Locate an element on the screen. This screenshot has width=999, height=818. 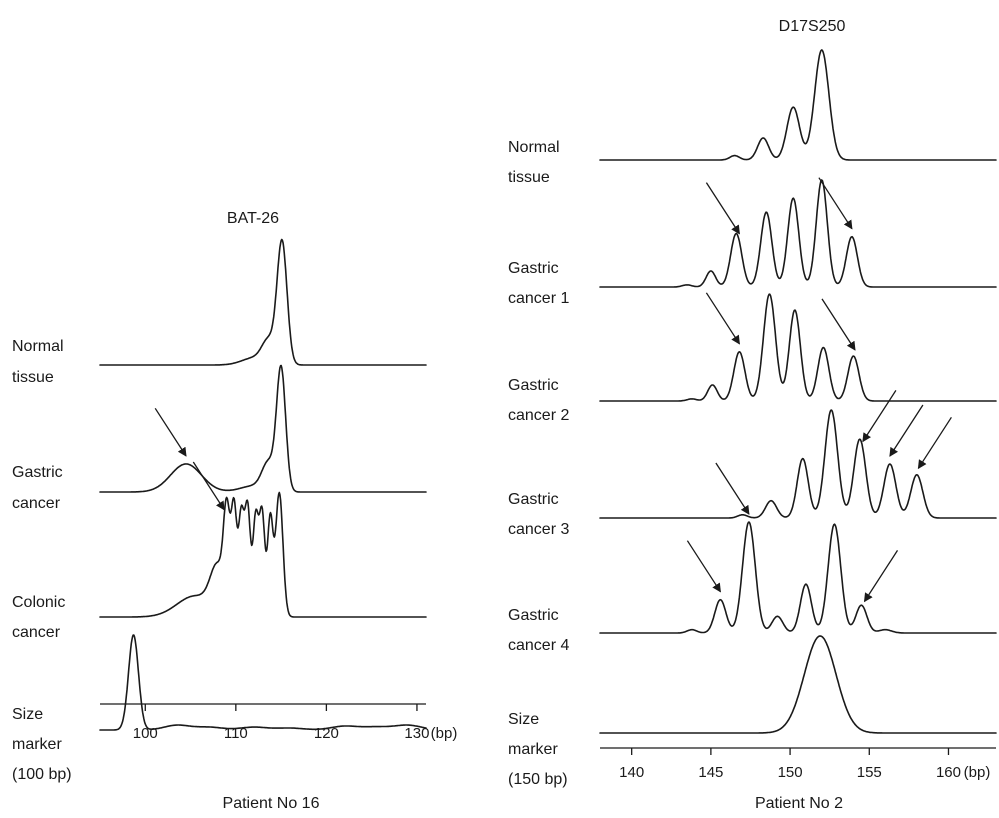
d17s250-x-axis-label: Patient No 2 is located at coordinates (799, 803).